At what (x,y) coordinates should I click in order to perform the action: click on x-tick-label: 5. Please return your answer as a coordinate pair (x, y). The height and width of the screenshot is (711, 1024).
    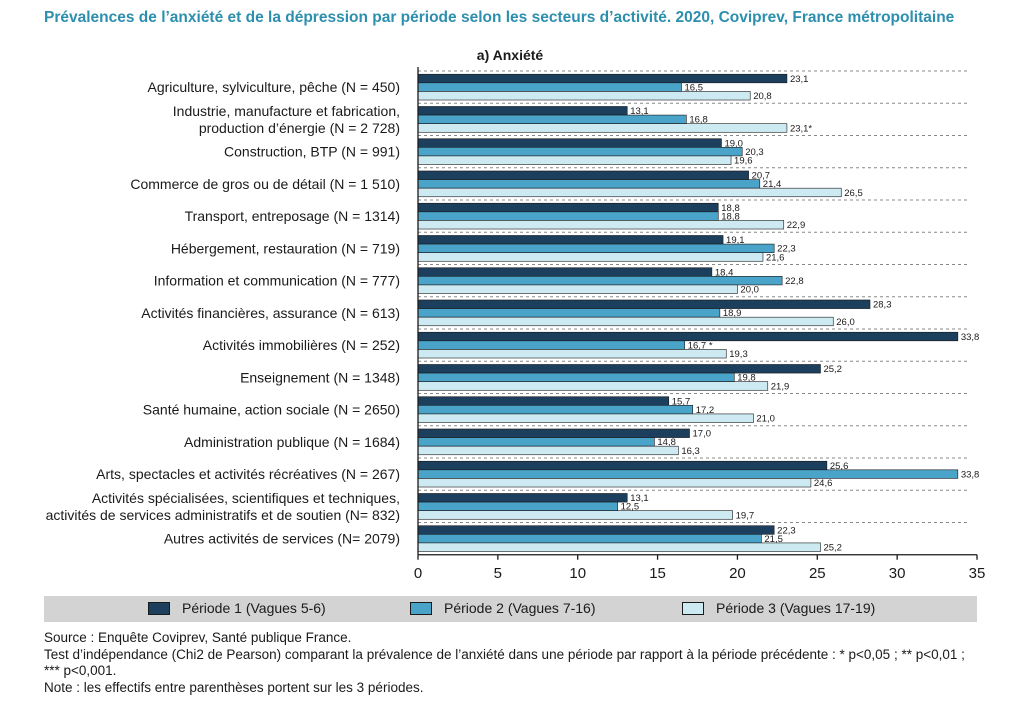
    Looking at the image, I should click on (498, 573).